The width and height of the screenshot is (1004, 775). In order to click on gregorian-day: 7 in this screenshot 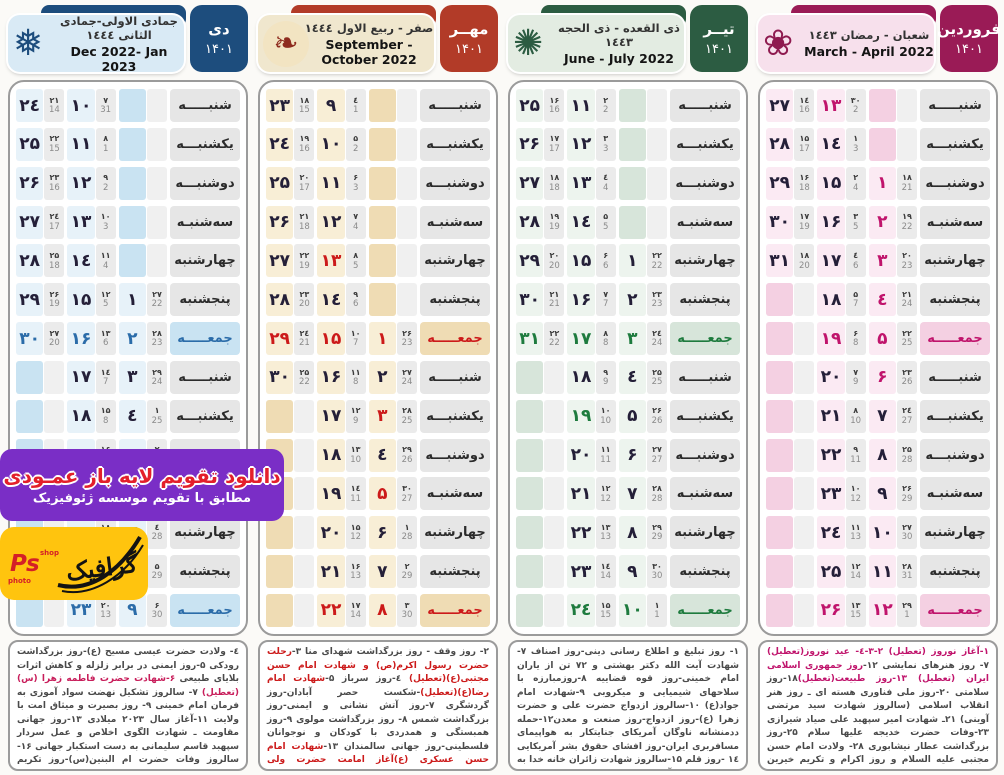, I will do `click(355, 343)`.